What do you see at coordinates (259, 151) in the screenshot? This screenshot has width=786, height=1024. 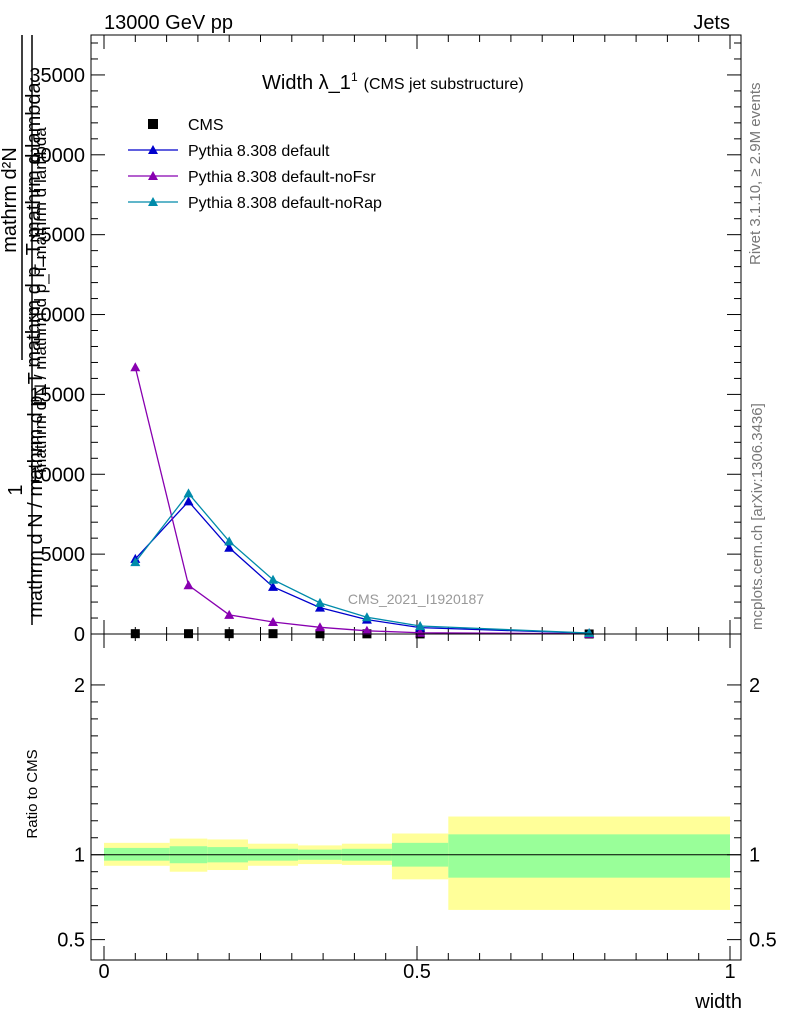 I see `legend-entry: Pythia 8.308 default` at bounding box center [259, 151].